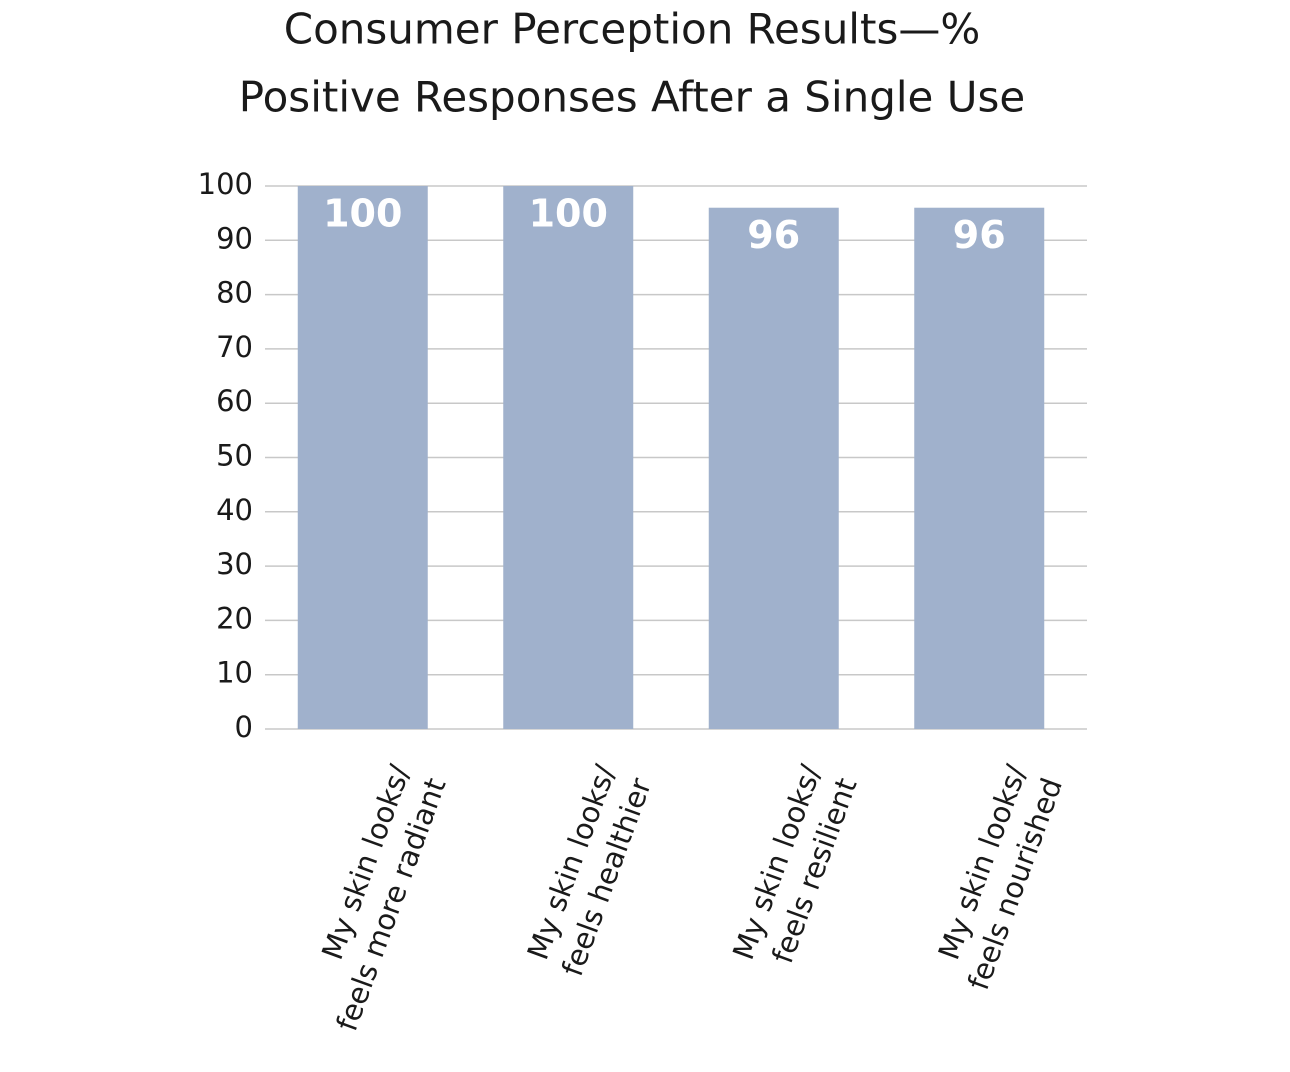 The image size is (1290, 1072). Describe the element at coordinates (234, 564) in the screenshot. I see `y-tick-label: 30` at that location.